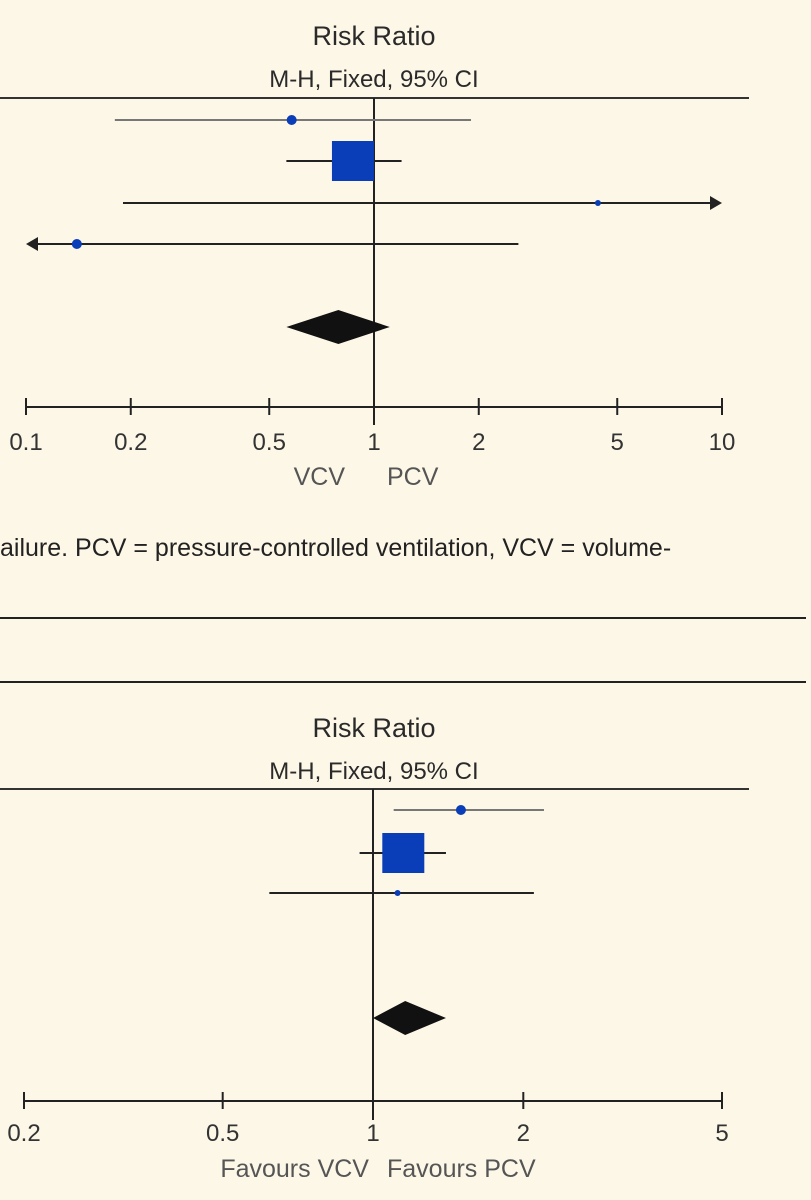  I want to click on x-label-right: PCV, so click(413, 477).